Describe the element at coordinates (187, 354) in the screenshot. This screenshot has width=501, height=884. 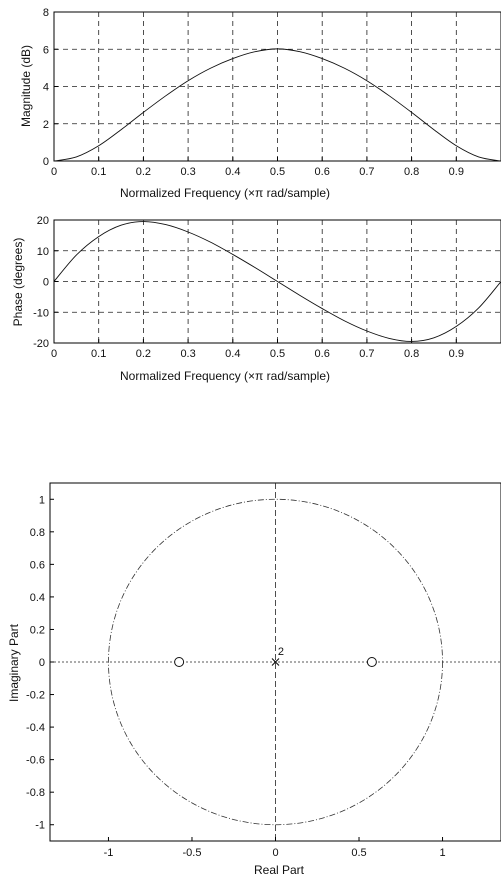
I see `phase-xtick-label: 0.3` at that location.